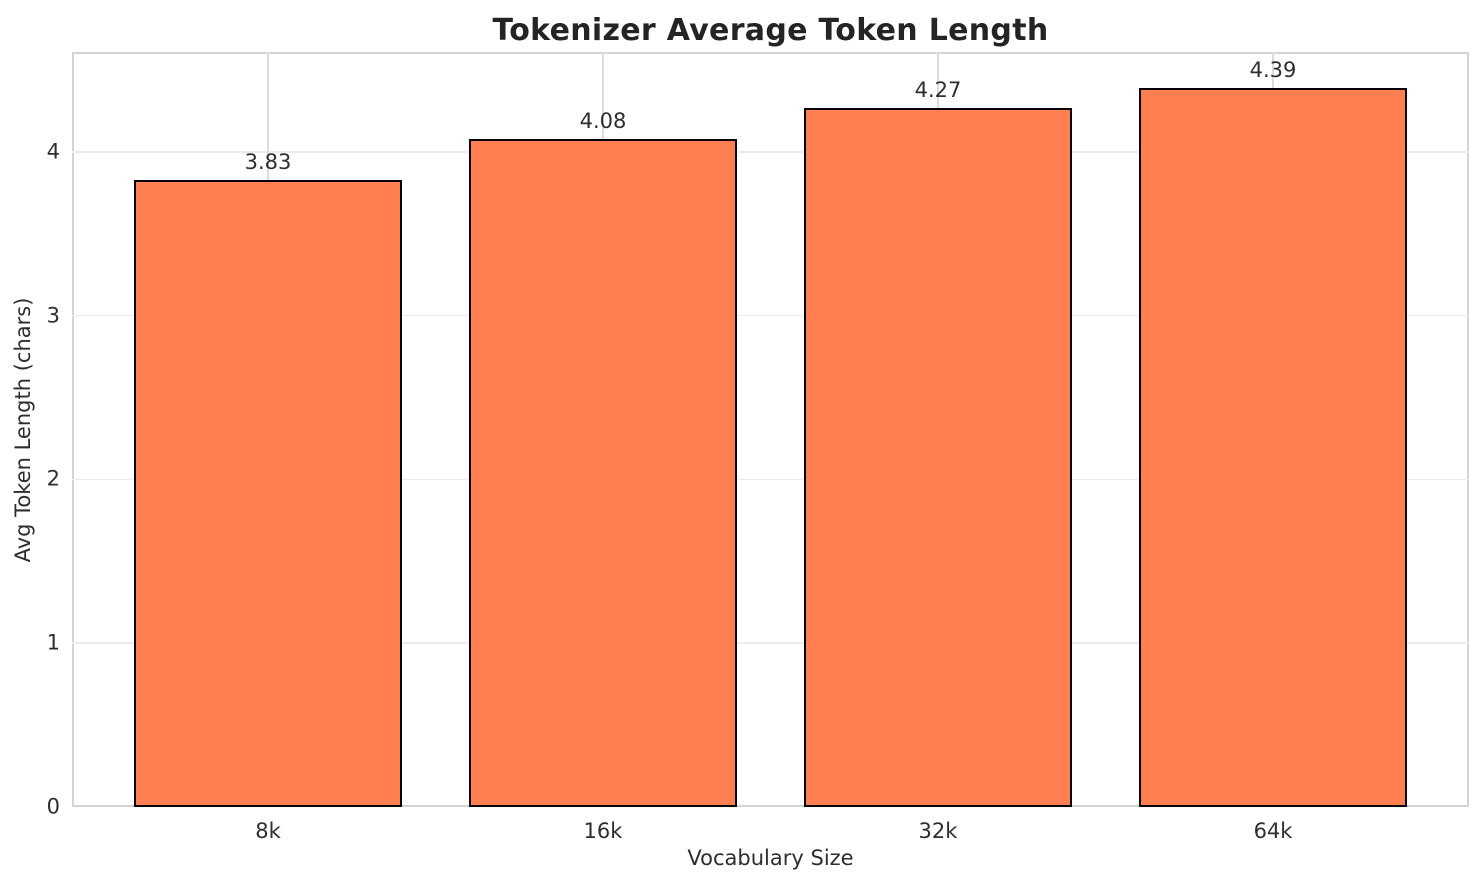  What do you see at coordinates (1273, 70) in the screenshot?
I see `bar-value-label: 4.39` at bounding box center [1273, 70].